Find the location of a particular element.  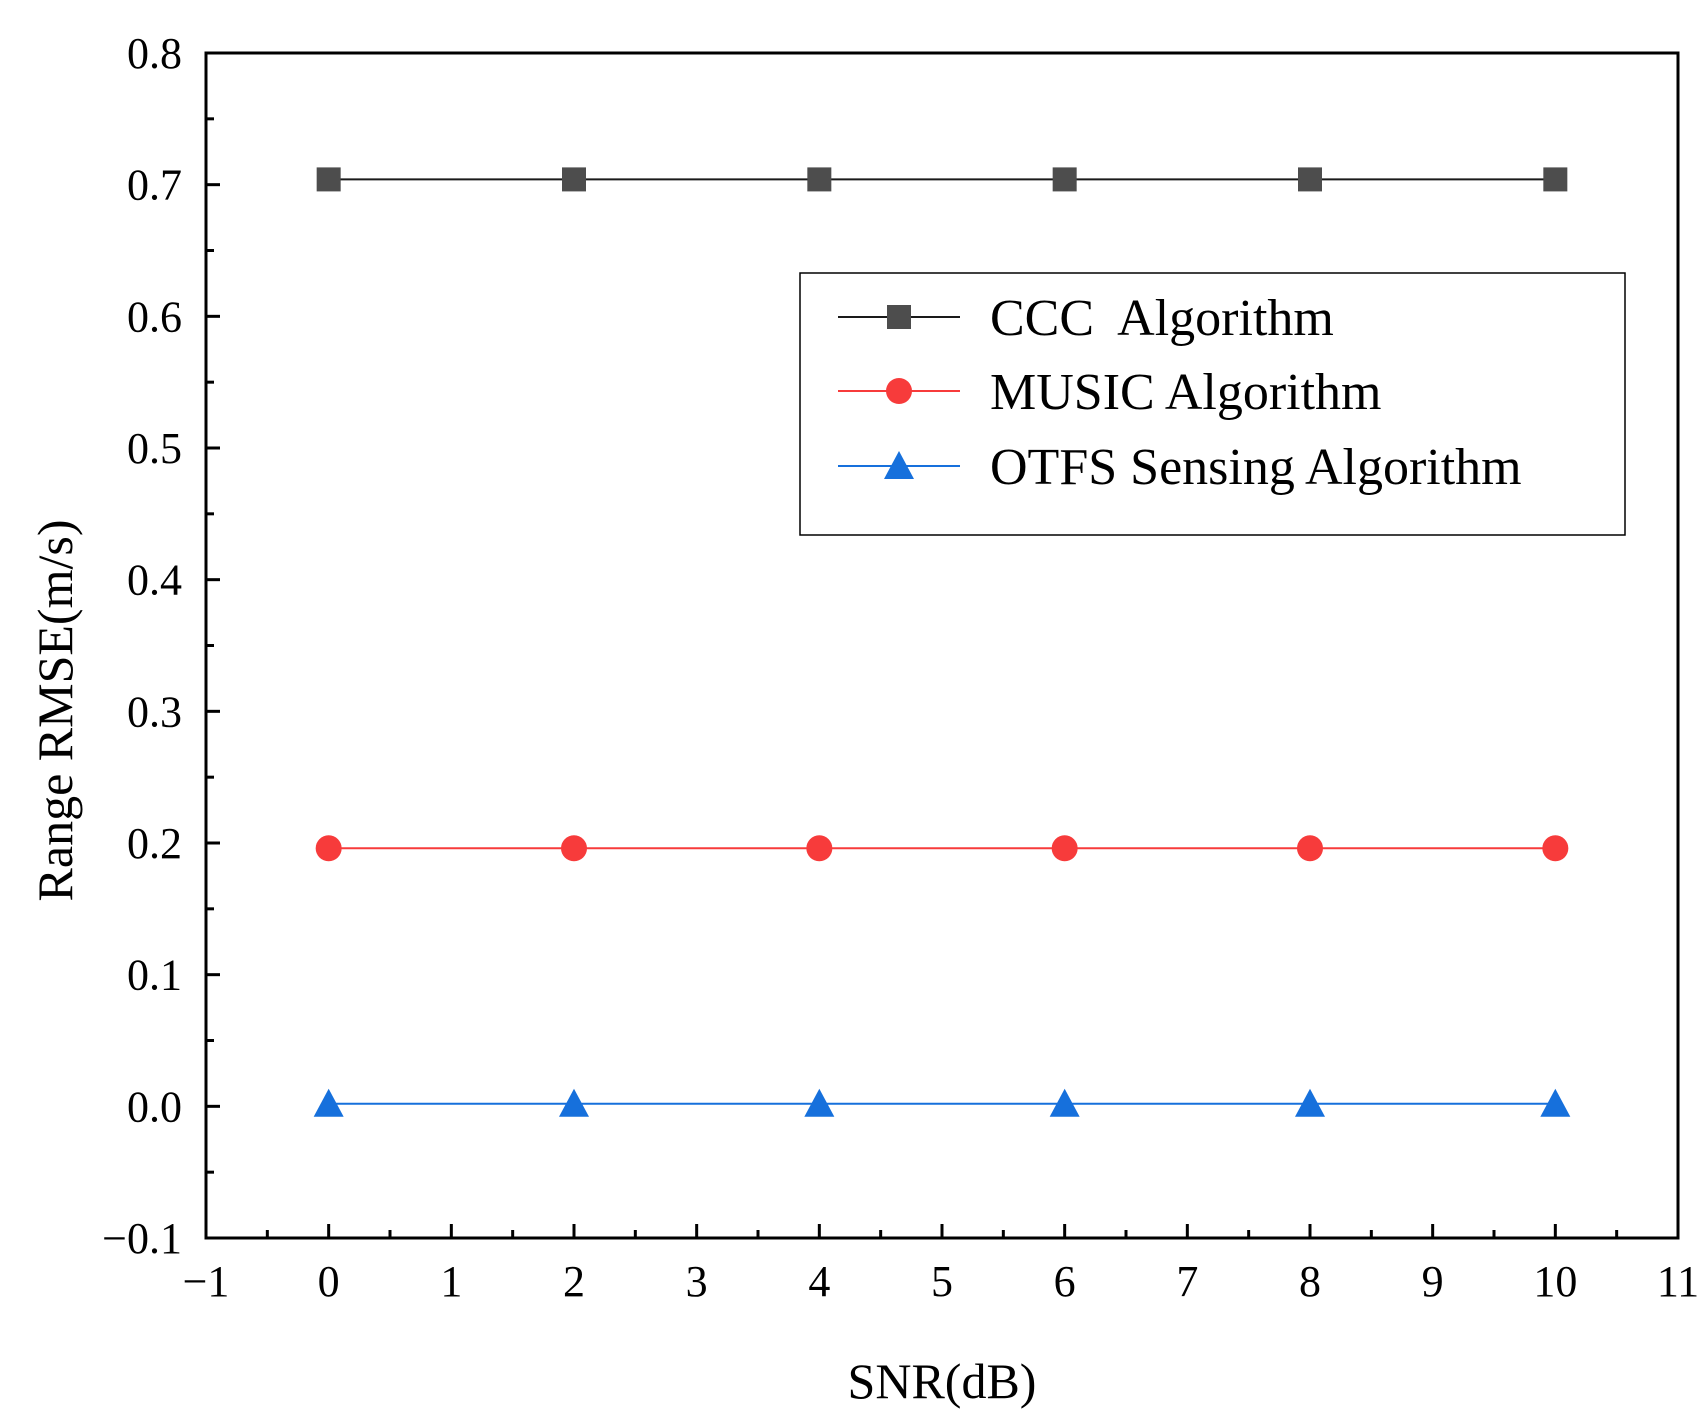

legend-label: OTFS Sensing Algorithm is located at coordinates (1256, 467).